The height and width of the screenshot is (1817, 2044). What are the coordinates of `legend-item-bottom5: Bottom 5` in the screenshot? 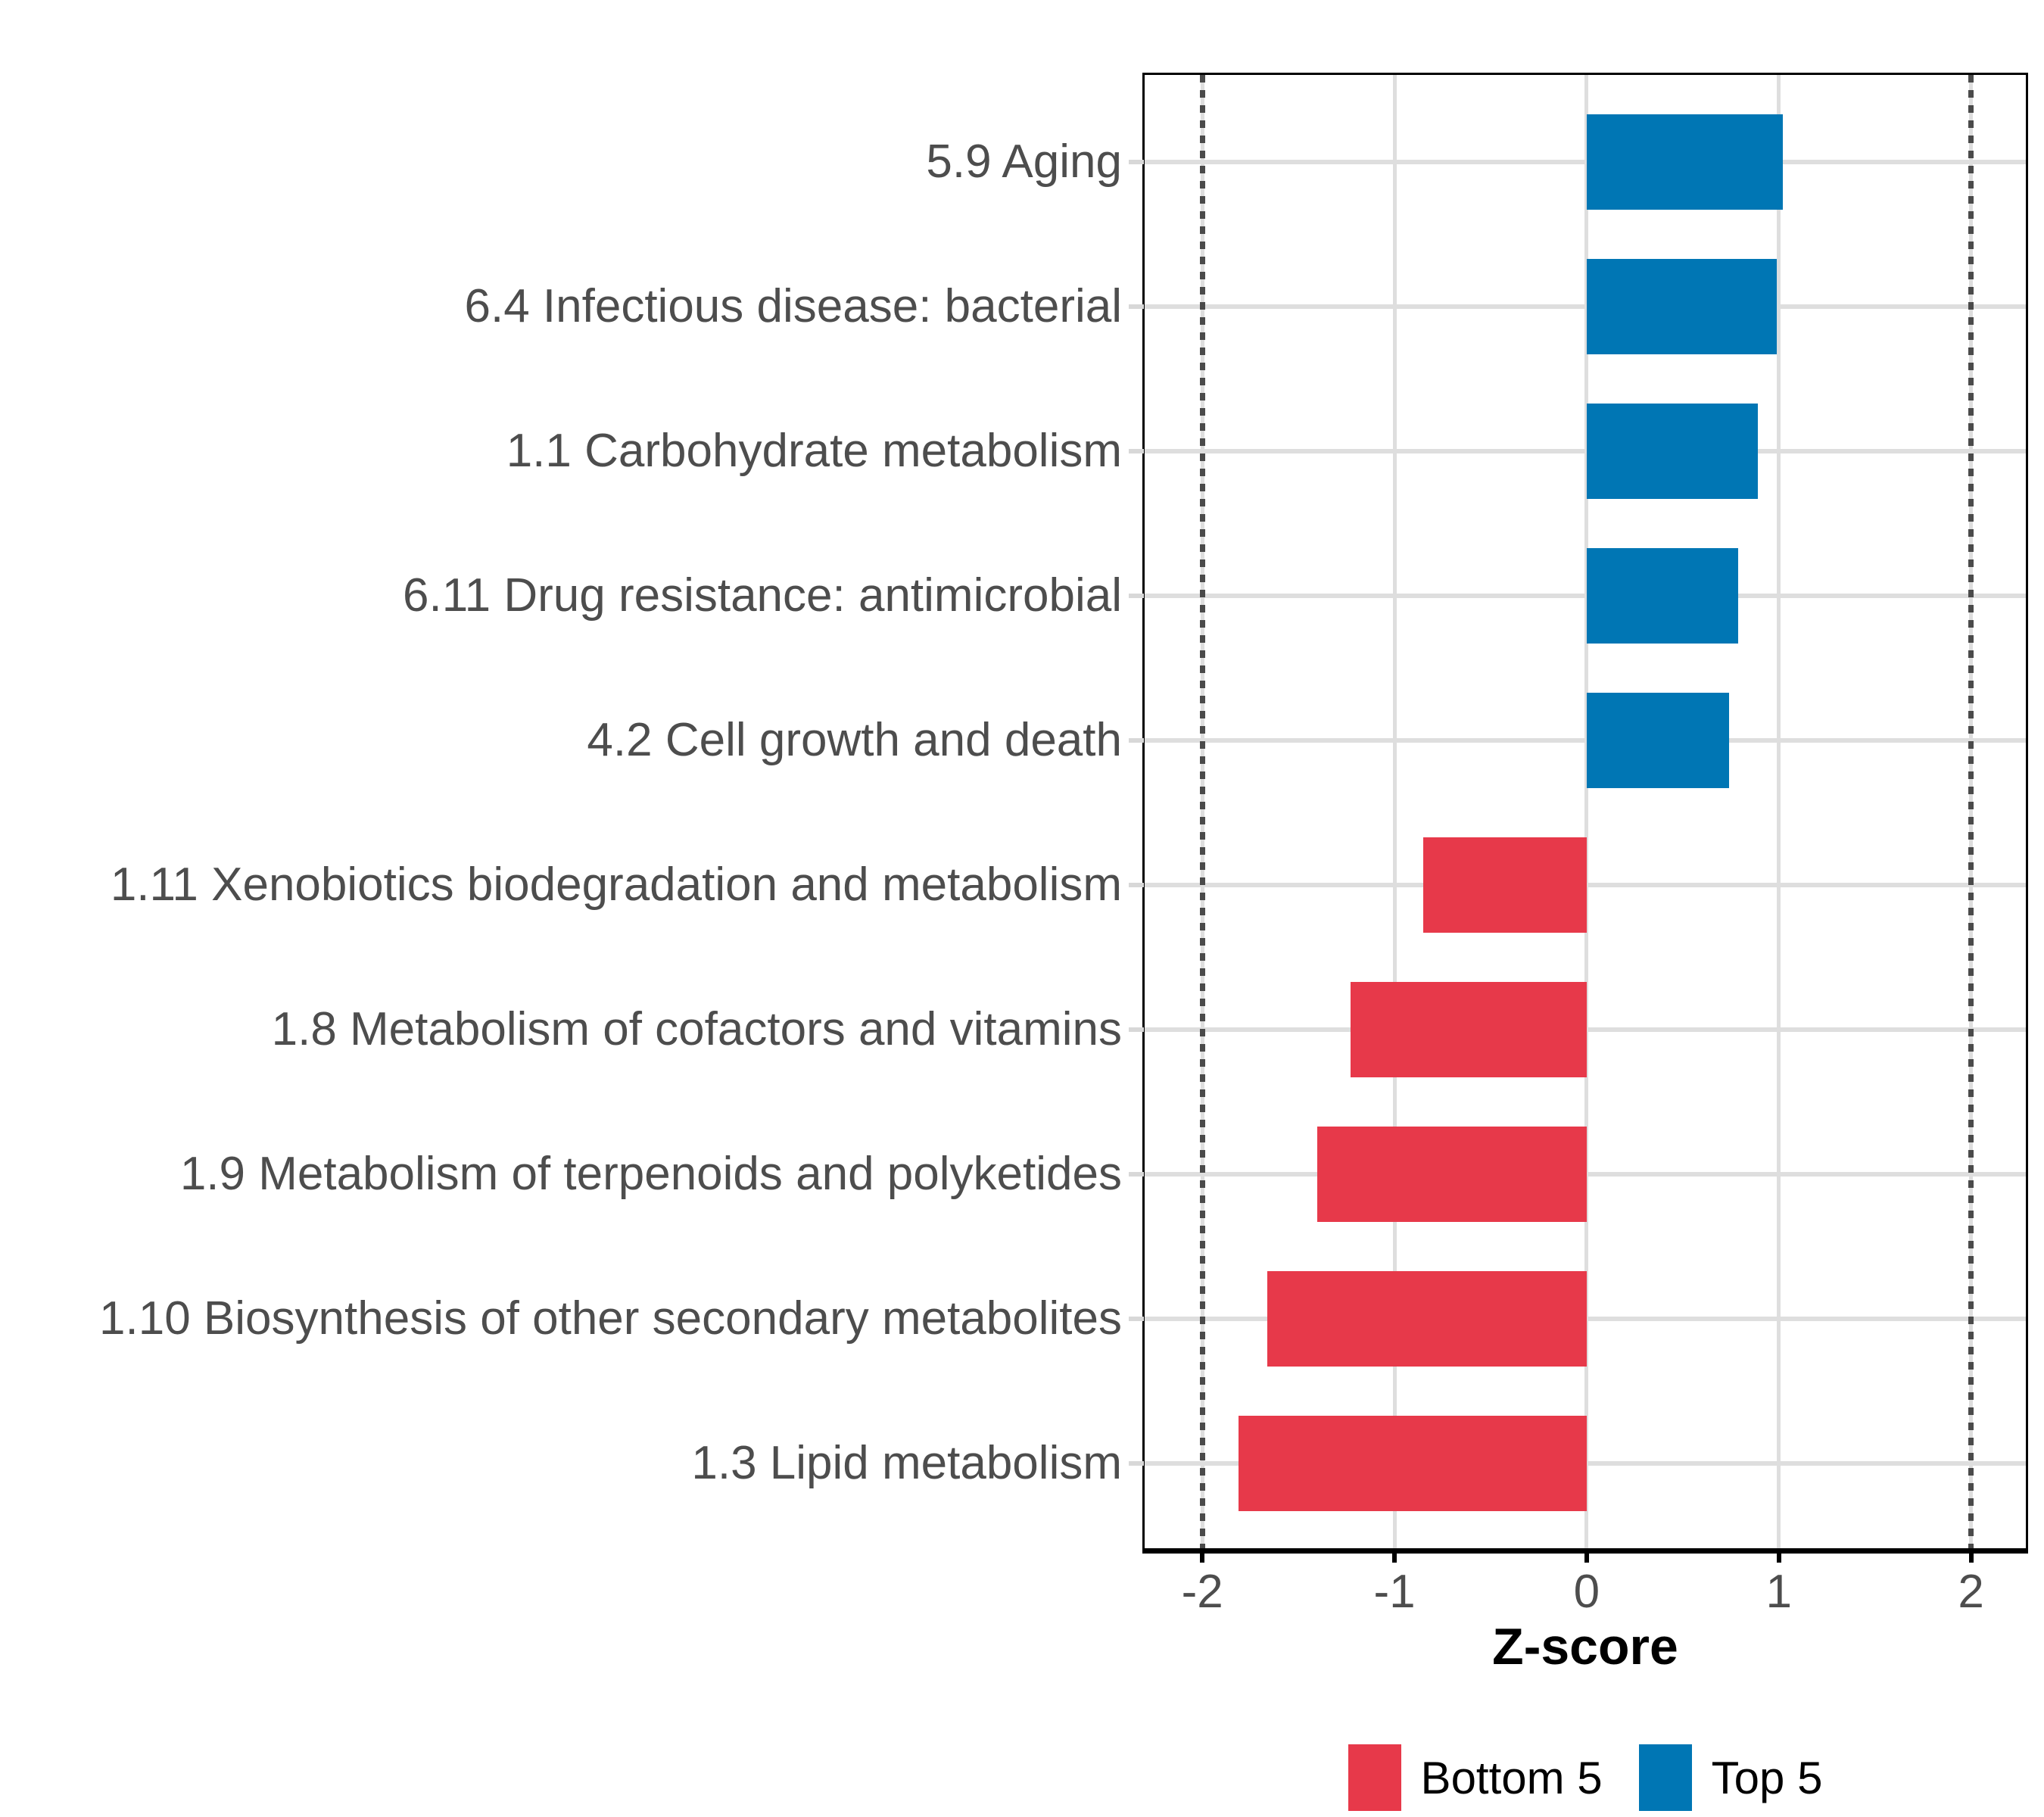 It's located at (1475, 1777).